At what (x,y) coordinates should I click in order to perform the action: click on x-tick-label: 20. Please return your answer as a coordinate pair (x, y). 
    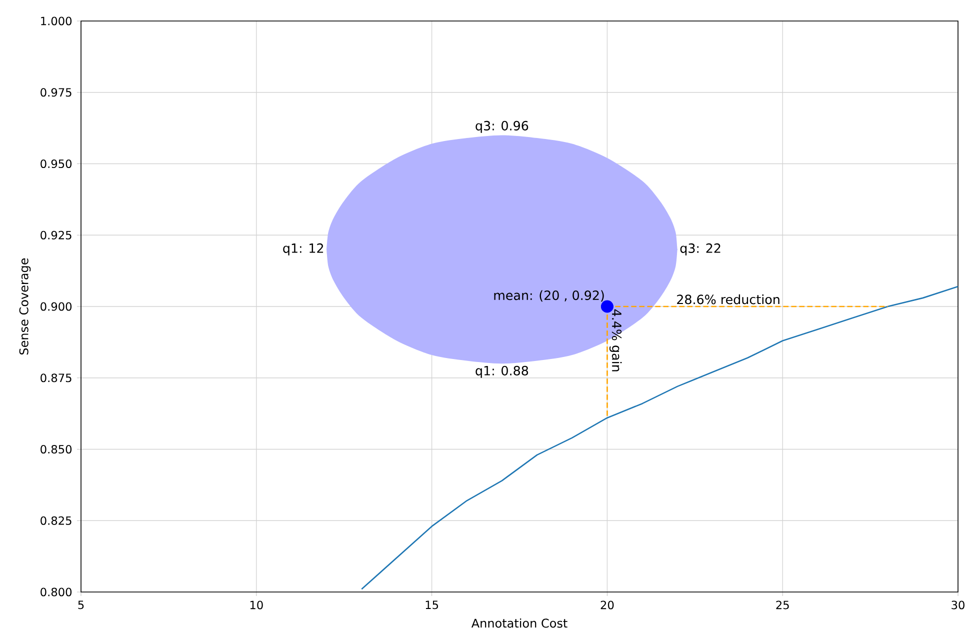
    Looking at the image, I should click on (607, 605).